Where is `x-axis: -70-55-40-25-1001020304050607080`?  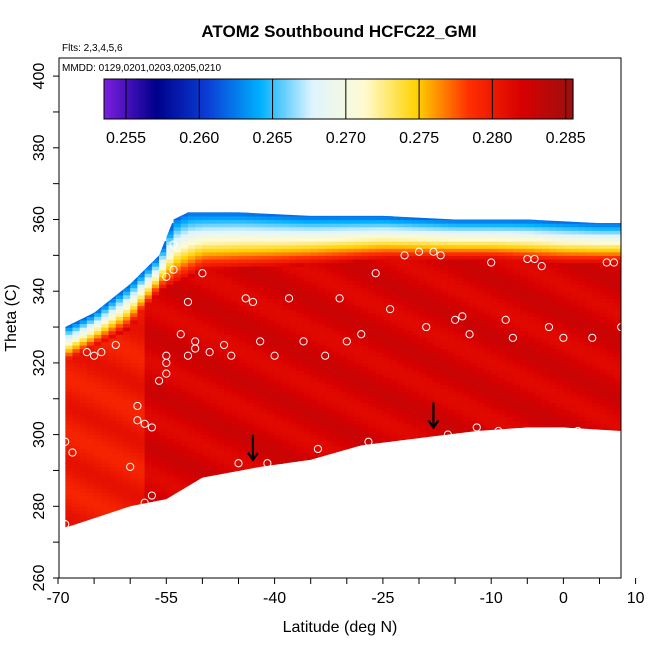 x-axis: -70-55-40-25-1001020304050607080 is located at coordinates (345, 592).